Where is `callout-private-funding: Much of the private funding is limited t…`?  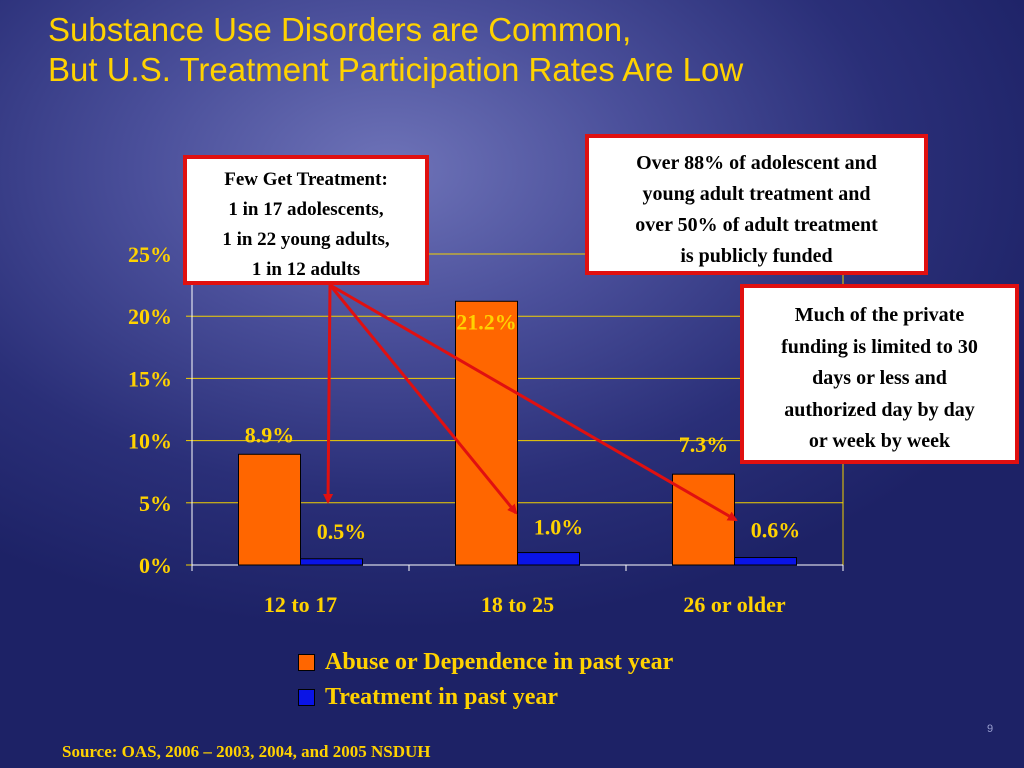
callout-private-funding: Much of the private funding is limited t… is located at coordinates (879, 374).